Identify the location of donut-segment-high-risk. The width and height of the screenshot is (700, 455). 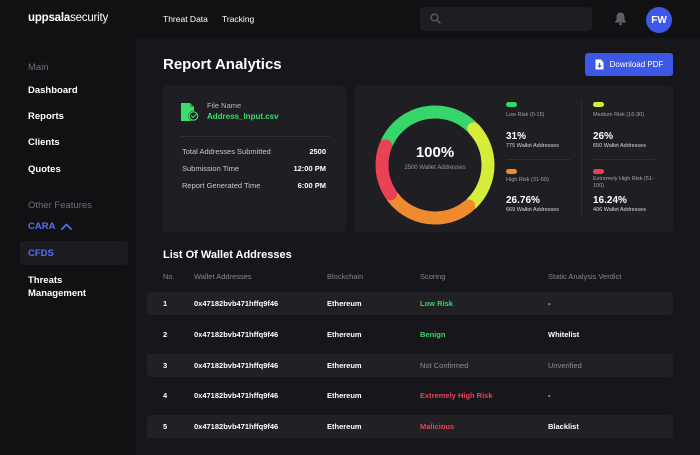
(435, 165).